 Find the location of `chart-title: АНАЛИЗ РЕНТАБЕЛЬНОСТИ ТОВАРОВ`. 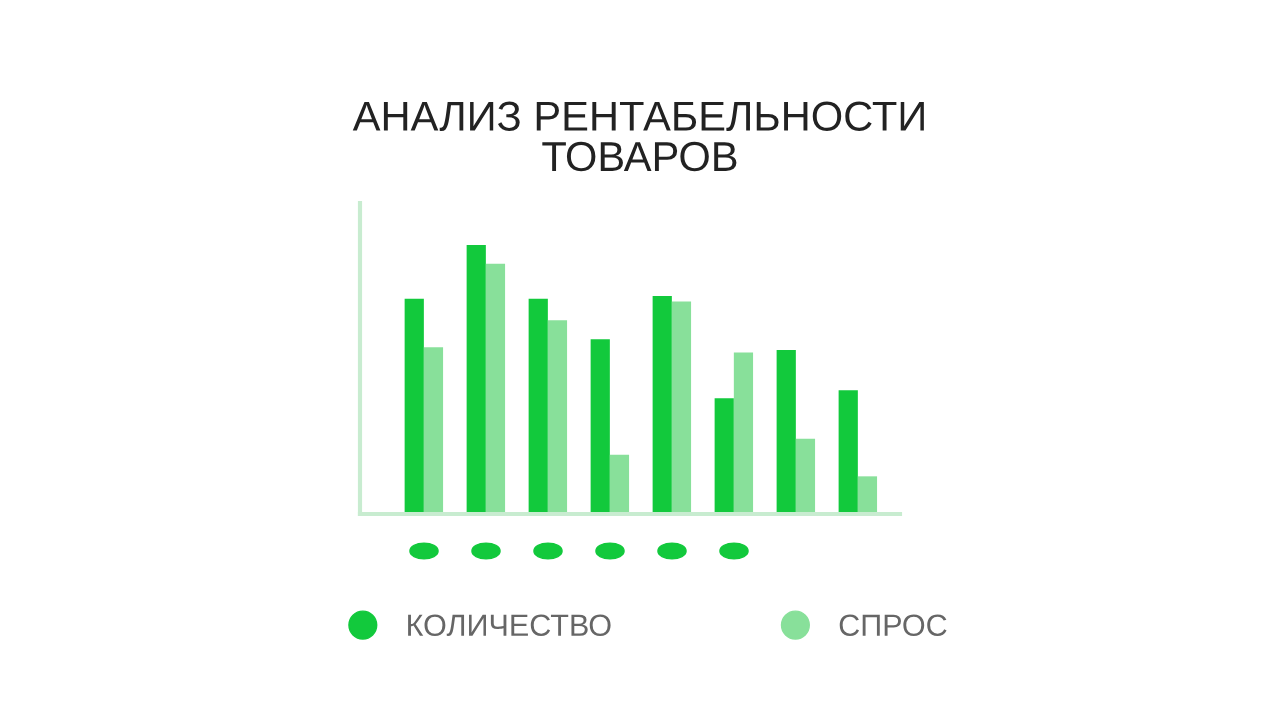

chart-title: АНАЛИЗ РЕНТАБЕЛЬНОСТИ ТОВАРОВ is located at coordinates (638, 136).